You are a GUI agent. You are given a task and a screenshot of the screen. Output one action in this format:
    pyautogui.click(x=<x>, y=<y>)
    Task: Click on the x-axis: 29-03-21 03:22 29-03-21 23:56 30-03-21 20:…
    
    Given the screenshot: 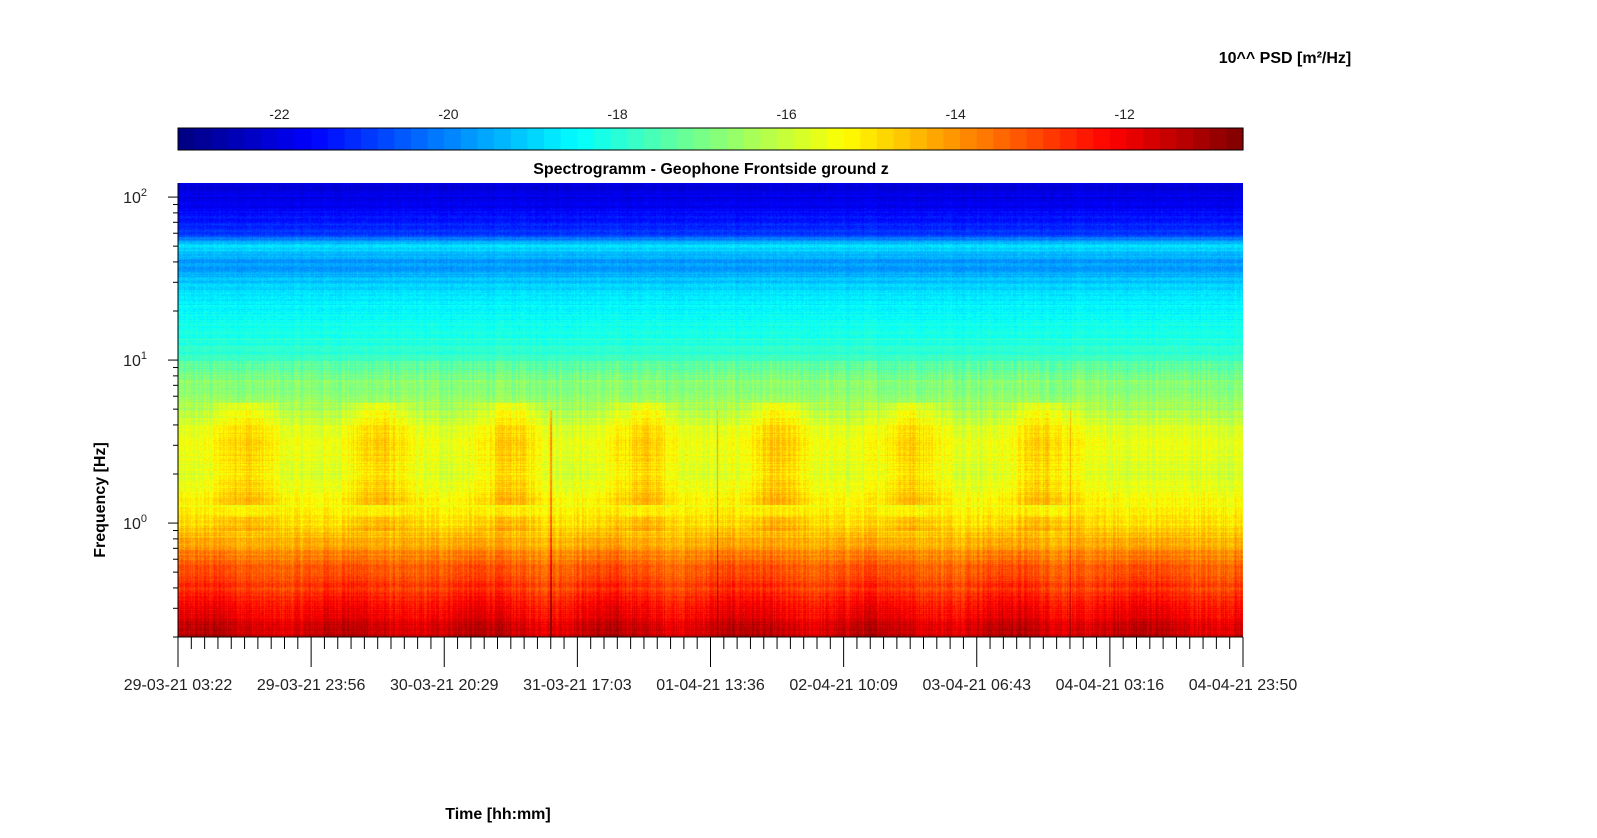 What is the action you would take?
    pyautogui.click(x=711, y=665)
    